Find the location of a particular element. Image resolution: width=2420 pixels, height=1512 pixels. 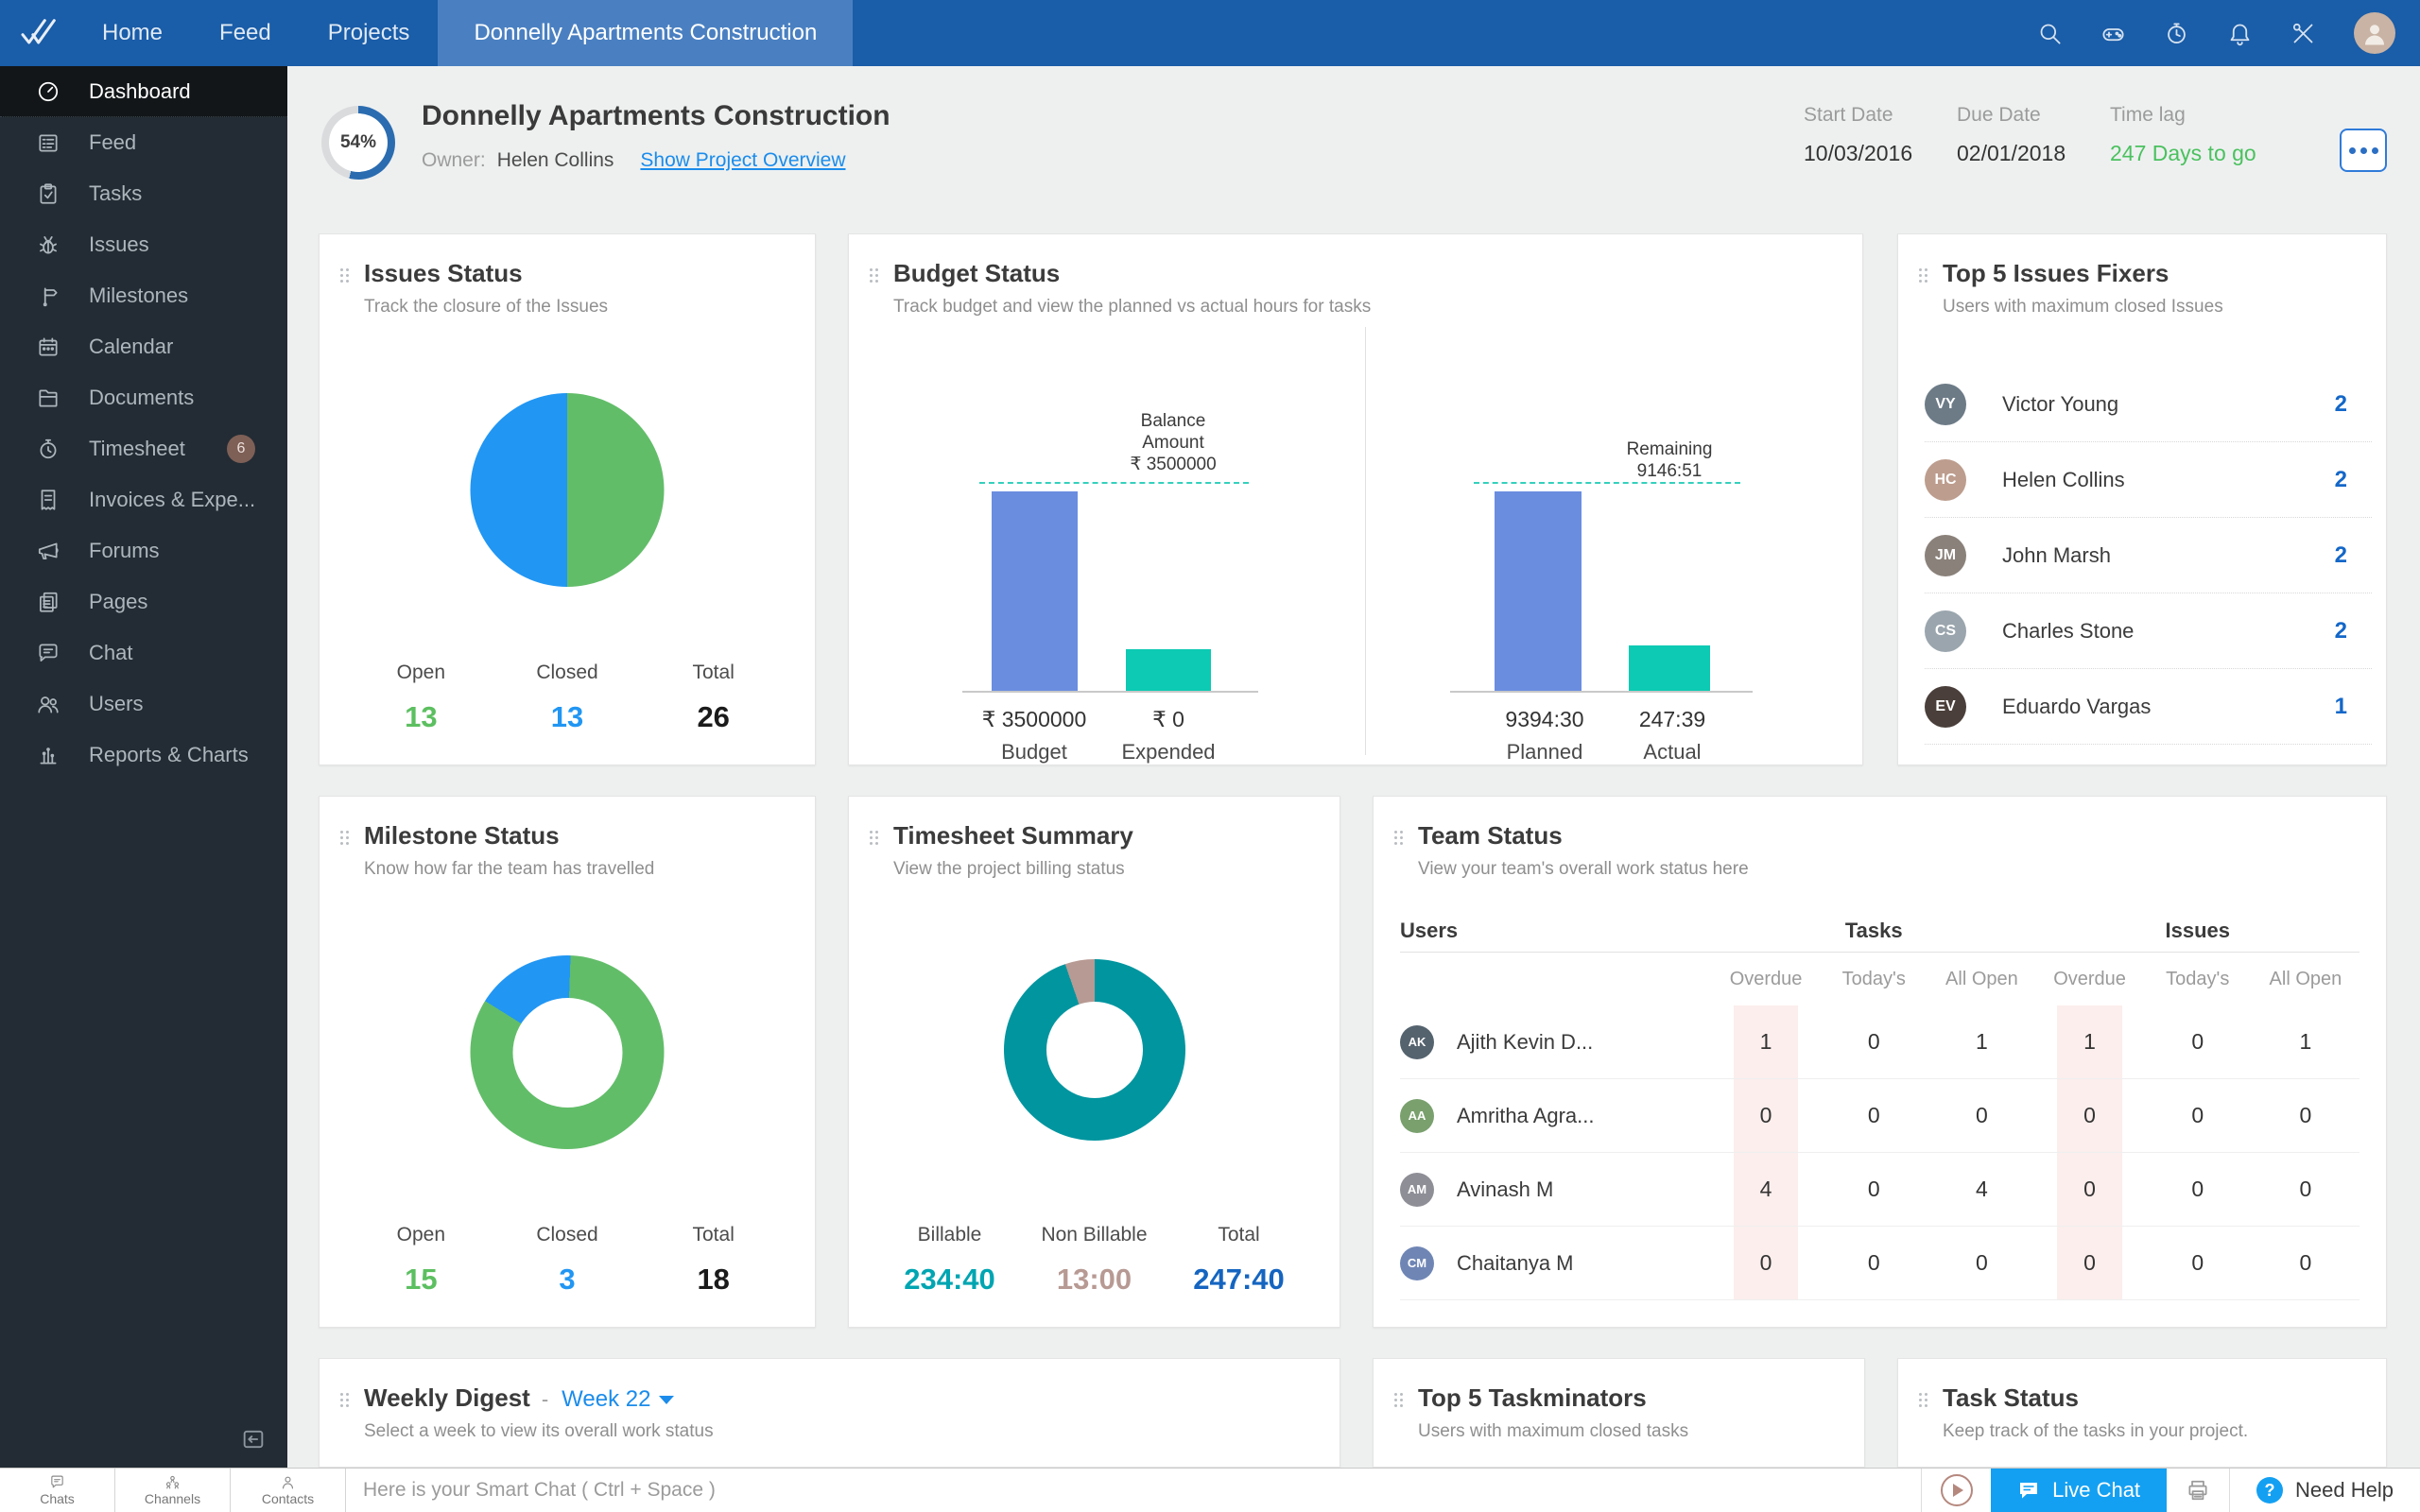

fixer-list-item: JM John Marsh 2 is located at coordinates (2148, 555).